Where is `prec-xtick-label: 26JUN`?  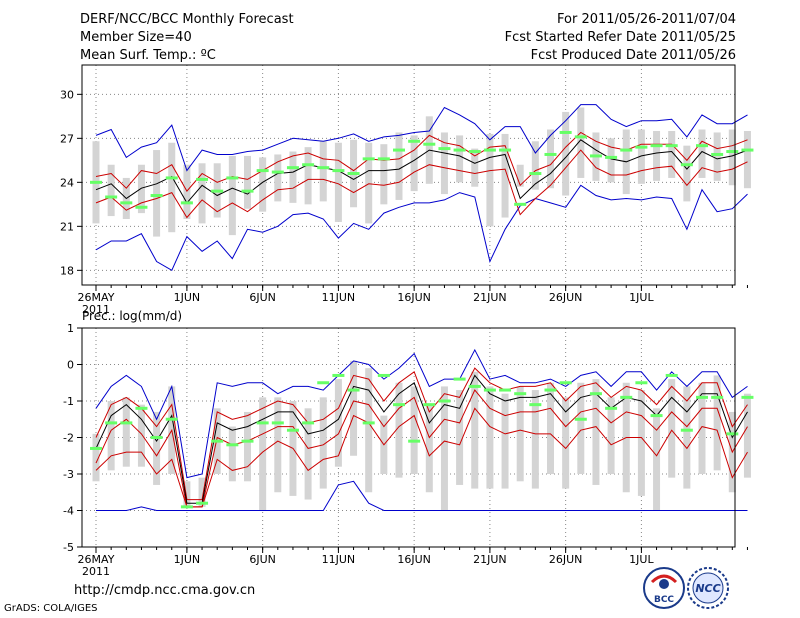 prec-xtick-label: 26JUN is located at coordinates (566, 559).